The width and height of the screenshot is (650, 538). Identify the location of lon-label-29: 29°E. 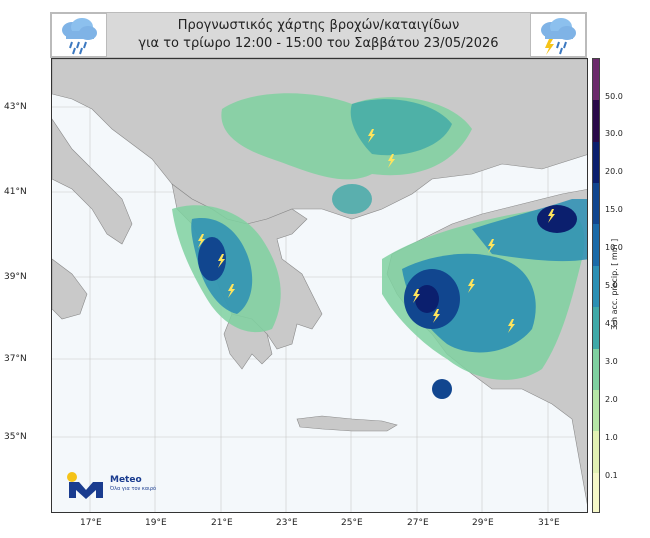
(483, 523).